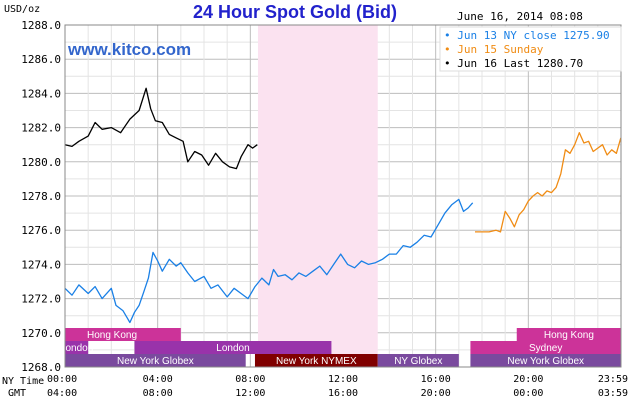 Image resolution: width=630 pixels, height=400 pixels. Describe the element at coordinates (250, 393) in the screenshot. I see `x-tick-label-gmt: 12:00` at that location.